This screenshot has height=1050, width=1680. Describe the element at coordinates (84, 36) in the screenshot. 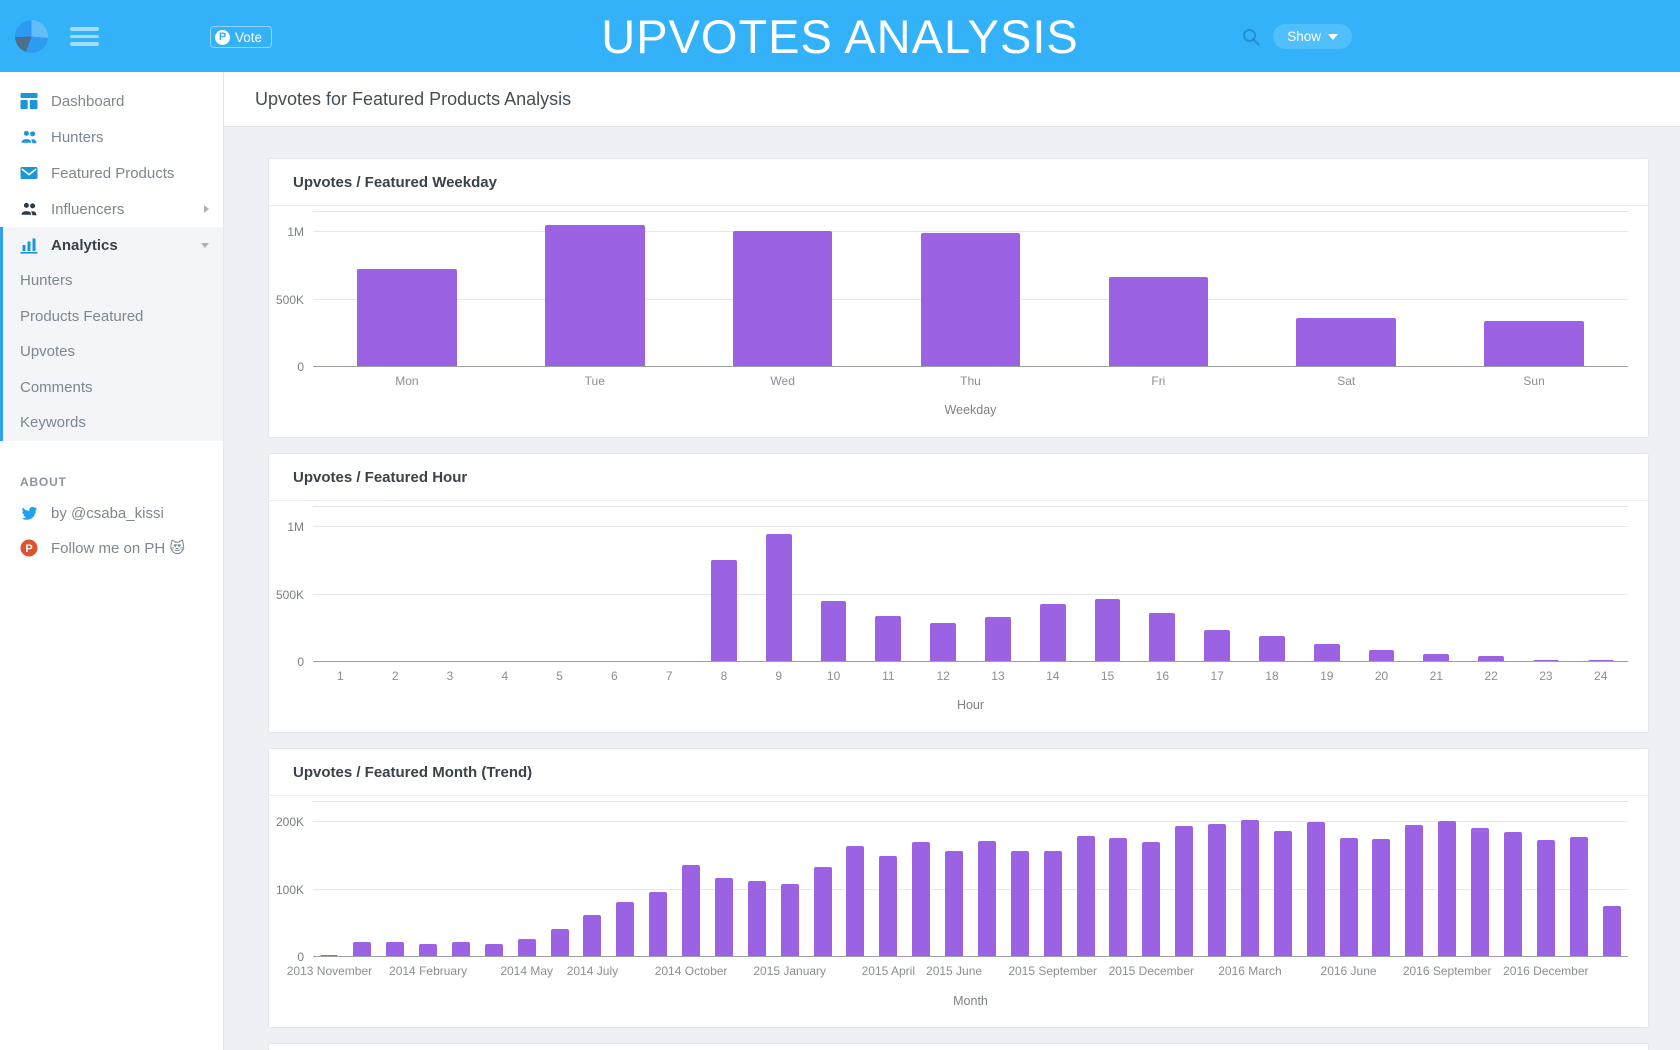

I see `menu-hamburger-icon` at that location.